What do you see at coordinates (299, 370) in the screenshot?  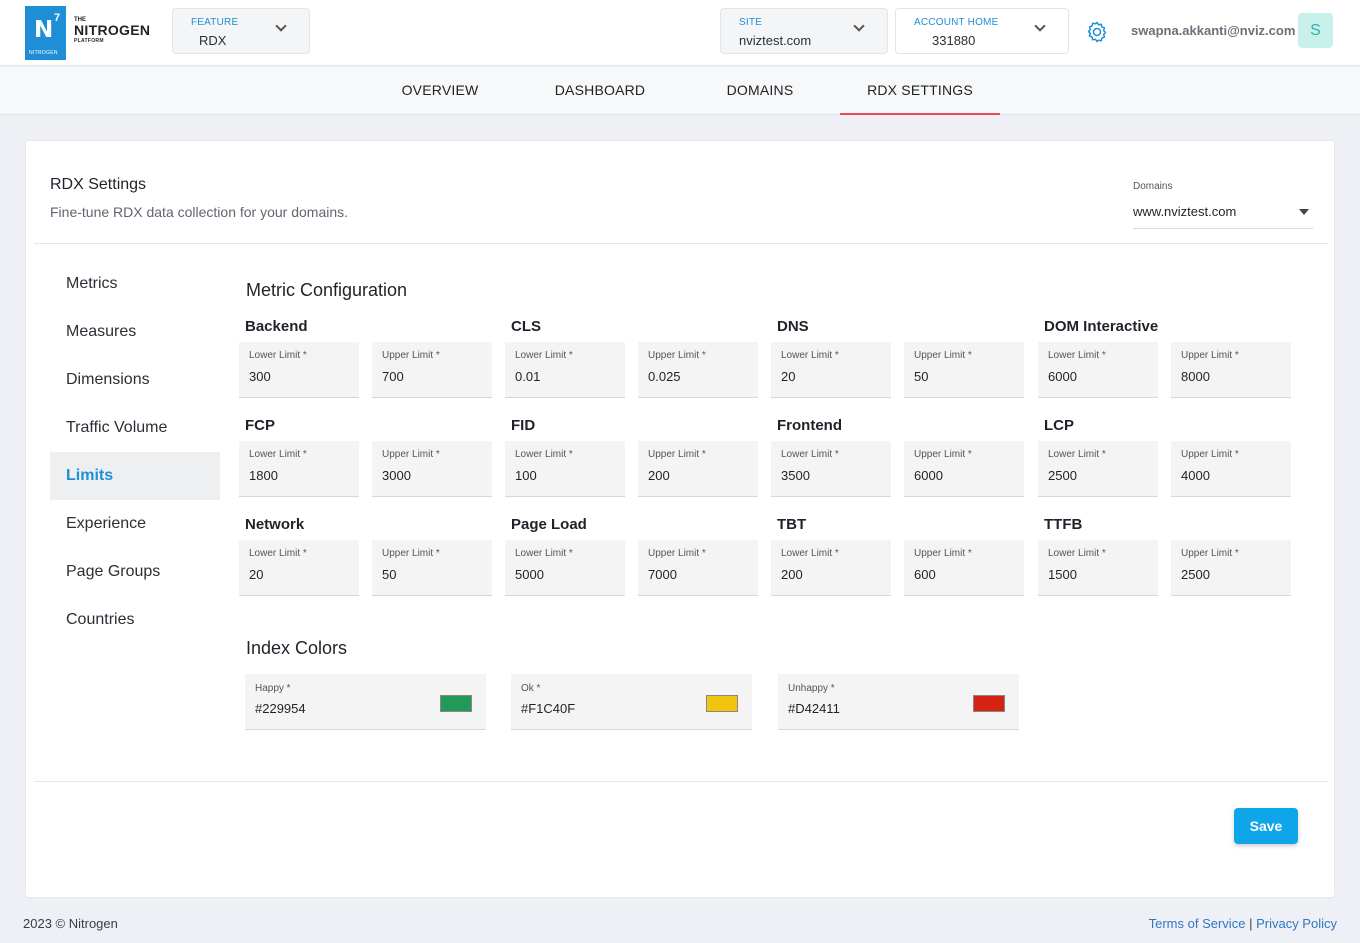 I see `backend-lower-limit-input: Lower Limit * 300` at bounding box center [299, 370].